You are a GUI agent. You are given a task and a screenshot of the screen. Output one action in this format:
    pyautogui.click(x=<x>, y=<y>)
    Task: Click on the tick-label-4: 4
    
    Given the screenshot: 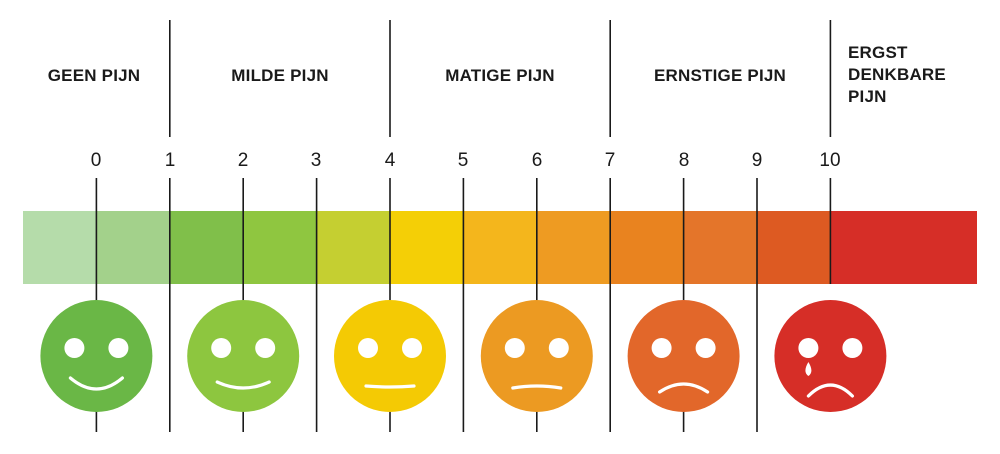 What is the action you would take?
    pyautogui.click(x=390, y=160)
    